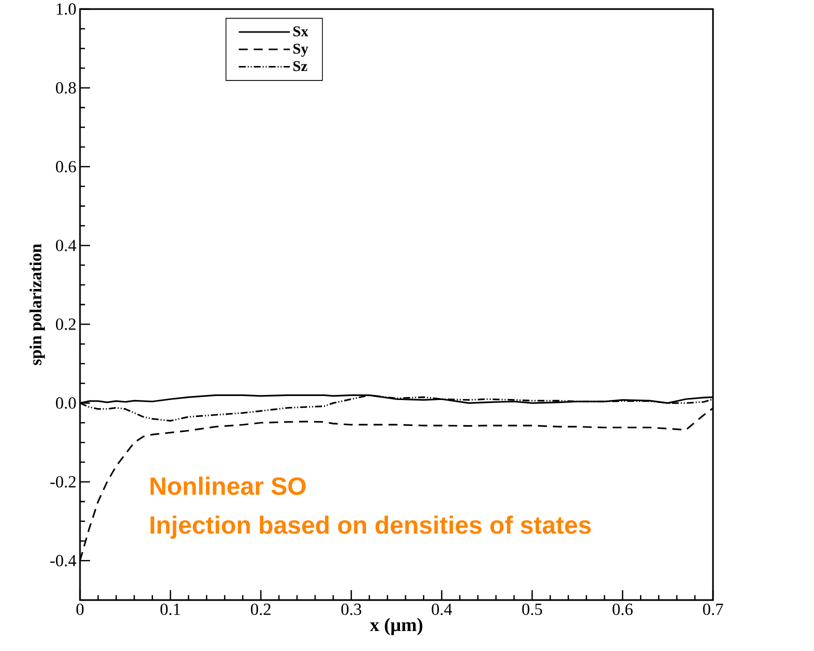 The image size is (814, 651). What do you see at coordinates (37, 304) in the screenshot?
I see `y-axis-title: spin polarization` at bounding box center [37, 304].